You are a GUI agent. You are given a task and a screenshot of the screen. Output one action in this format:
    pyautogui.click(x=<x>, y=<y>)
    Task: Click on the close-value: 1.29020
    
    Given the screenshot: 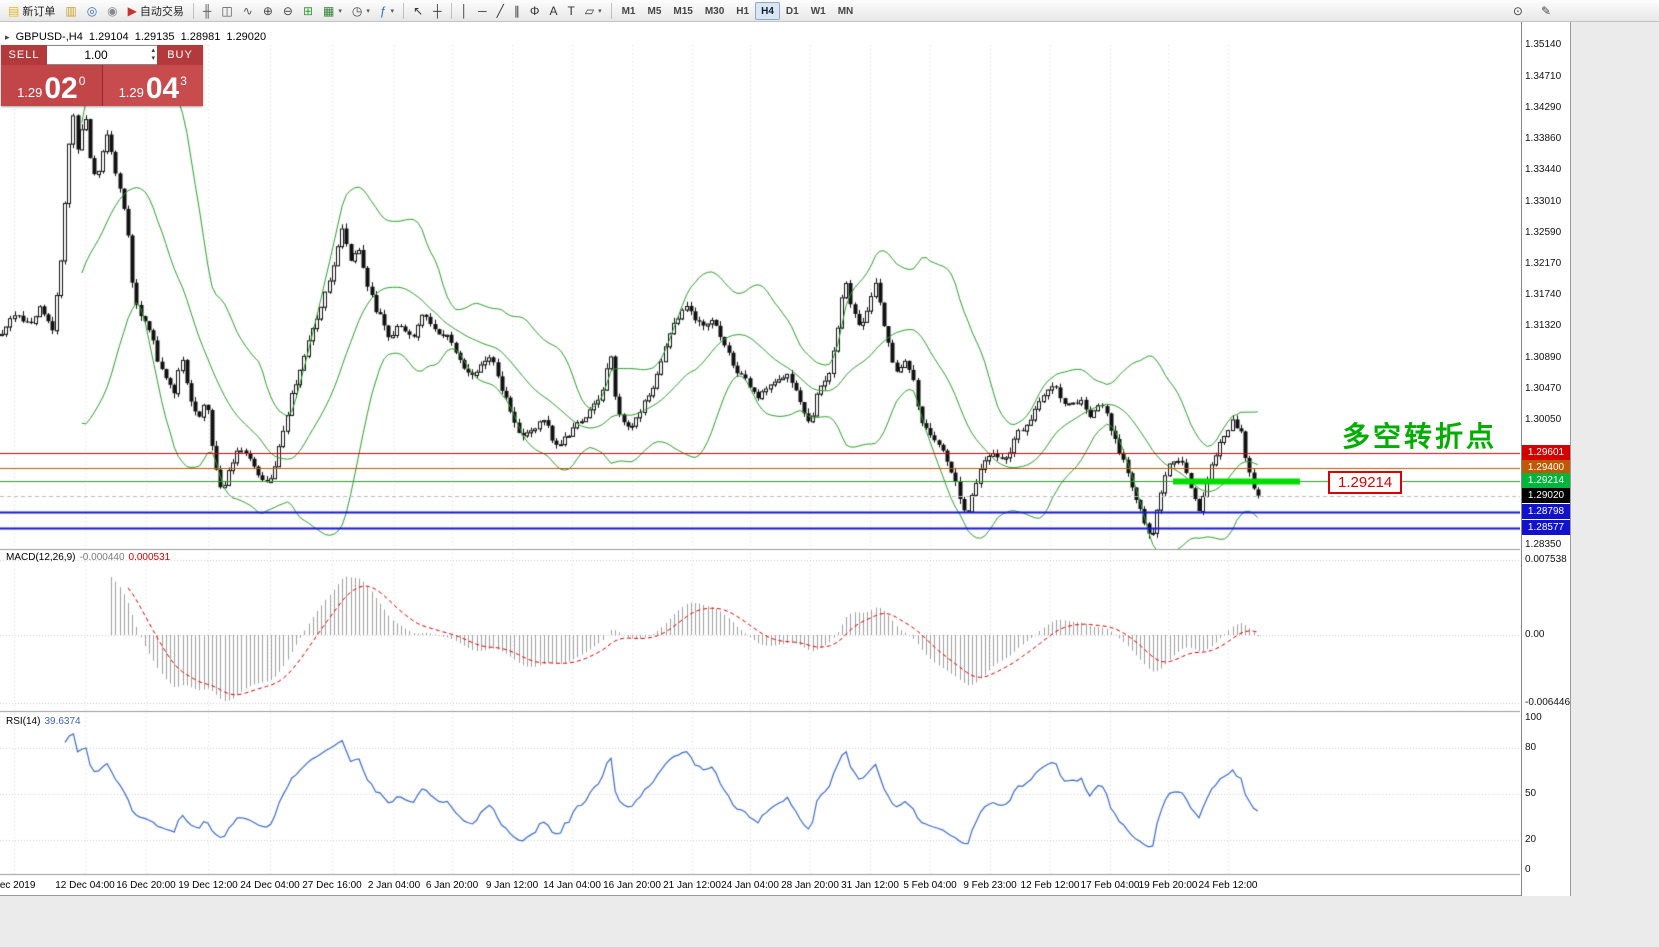 What is the action you would take?
    pyautogui.click(x=246, y=37)
    